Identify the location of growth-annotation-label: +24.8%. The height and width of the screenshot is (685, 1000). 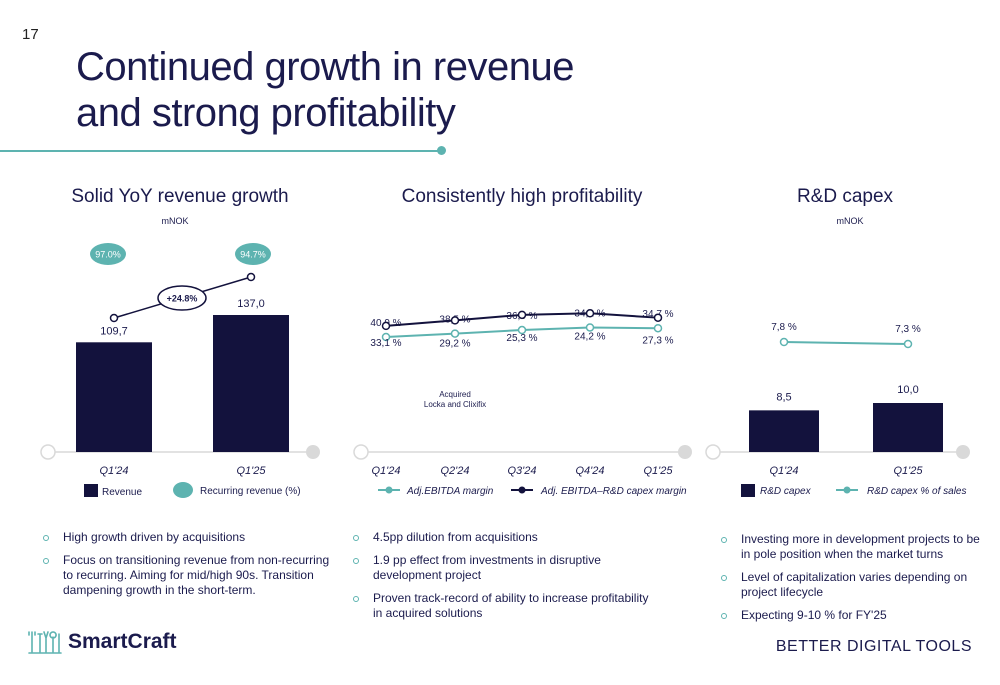
(182, 299).